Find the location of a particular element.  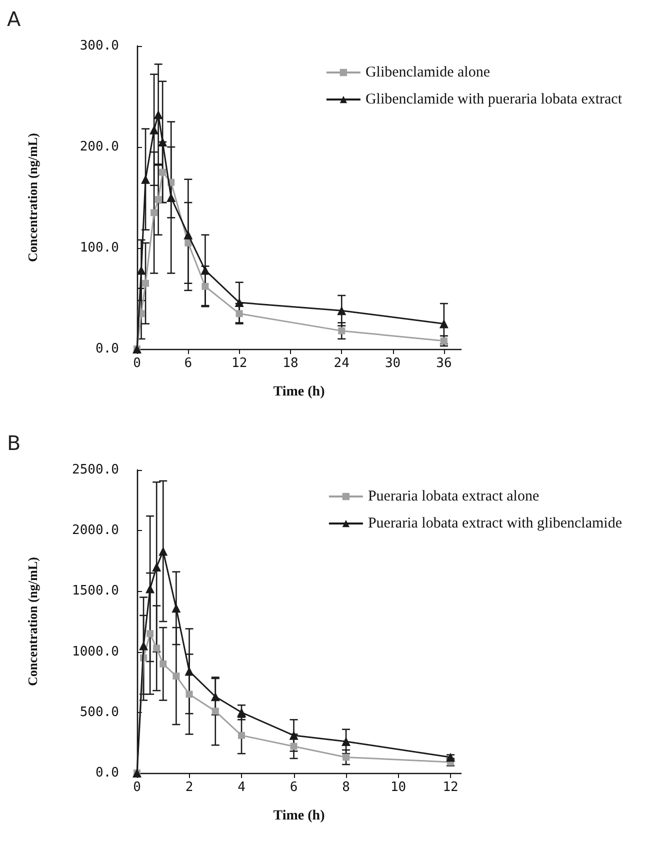

chart-title: B is located at coordinates (14, 443).